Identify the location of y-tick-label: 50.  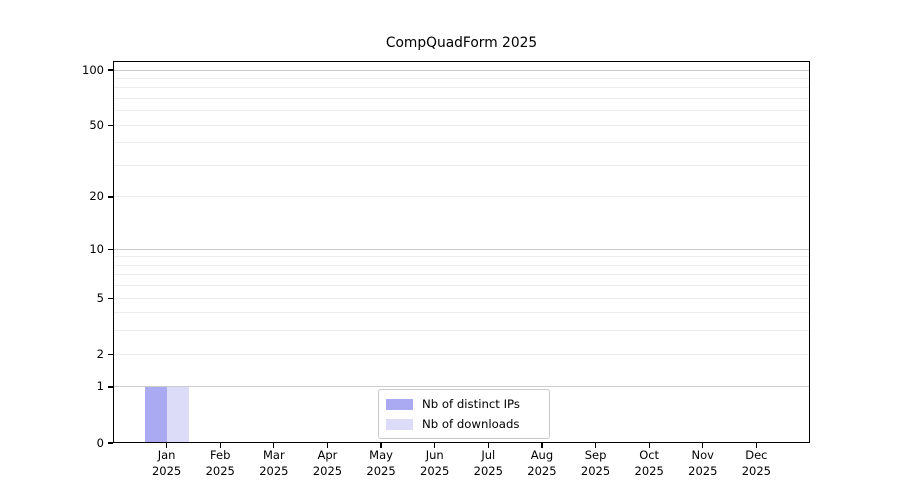
(96, 124).